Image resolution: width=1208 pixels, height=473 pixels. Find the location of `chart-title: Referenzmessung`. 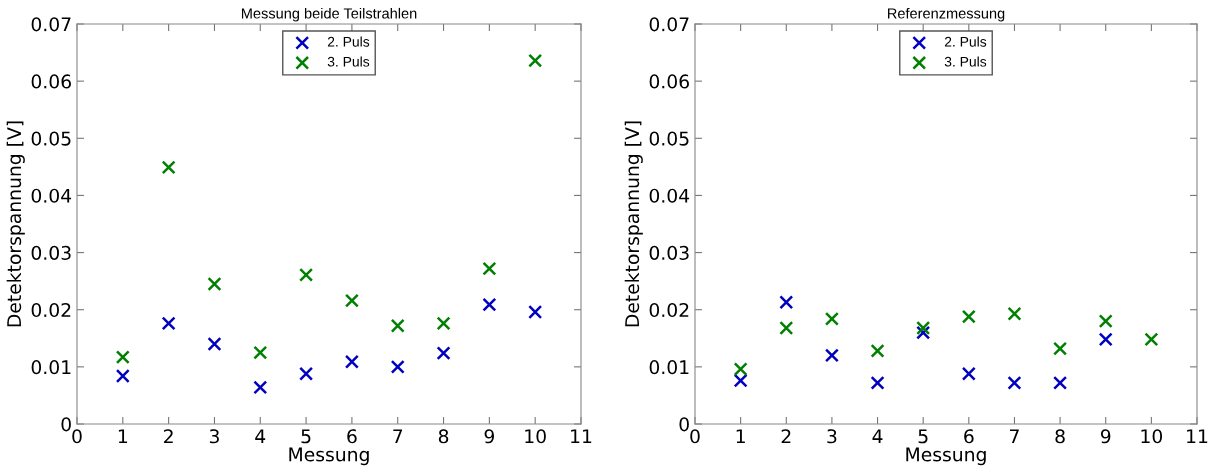

chart-title: Referenzmessung is located at coordinates (946, 14).